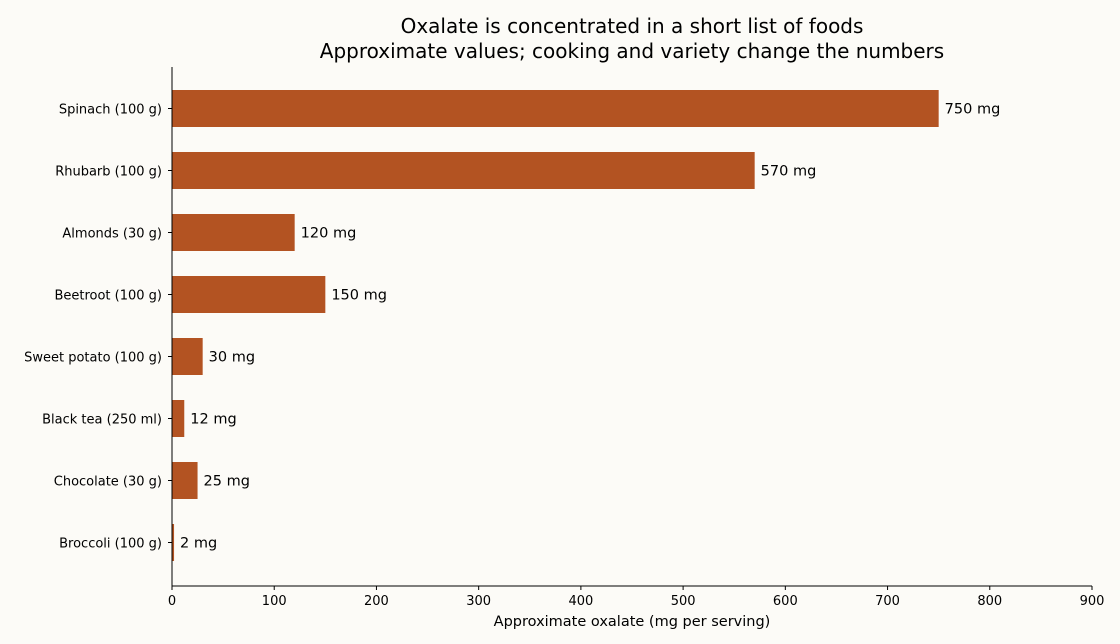 This screenshot has width=1120, height=644. What do you see at coordinates (329, 234) in the screenshot?
I see `data-label: 120 mg` at bounding box center [329, 234].